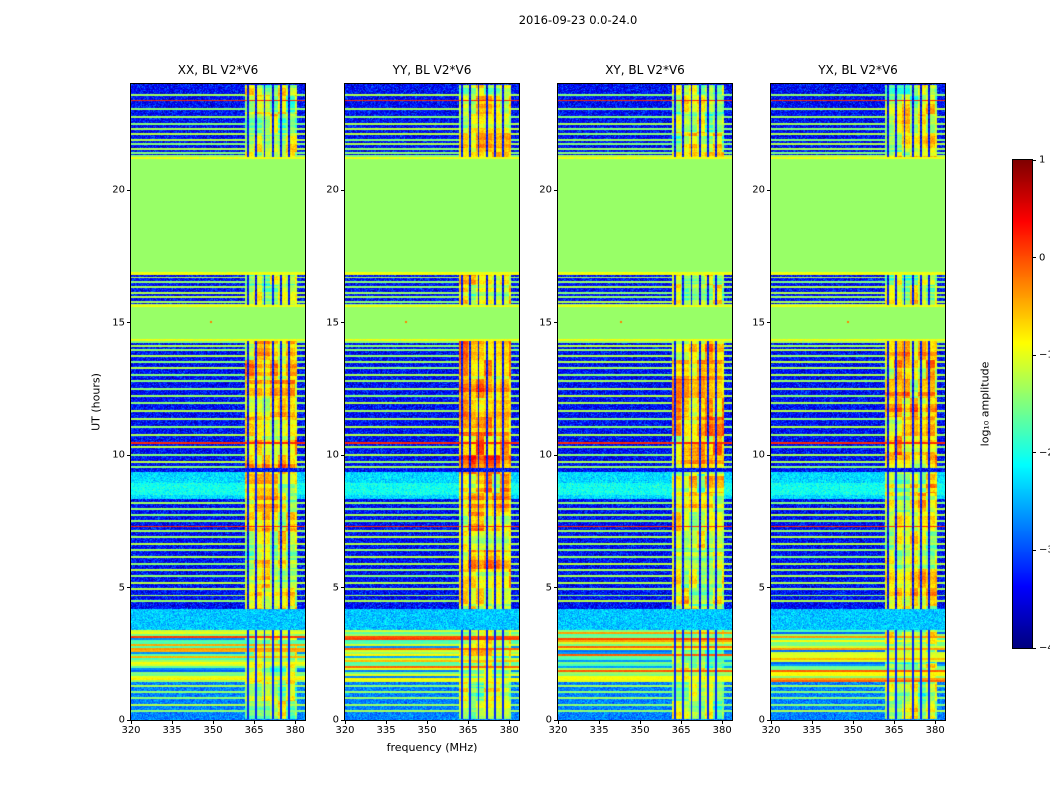  I want to click on spectrogram-canvas-xx, so click(218, 402).